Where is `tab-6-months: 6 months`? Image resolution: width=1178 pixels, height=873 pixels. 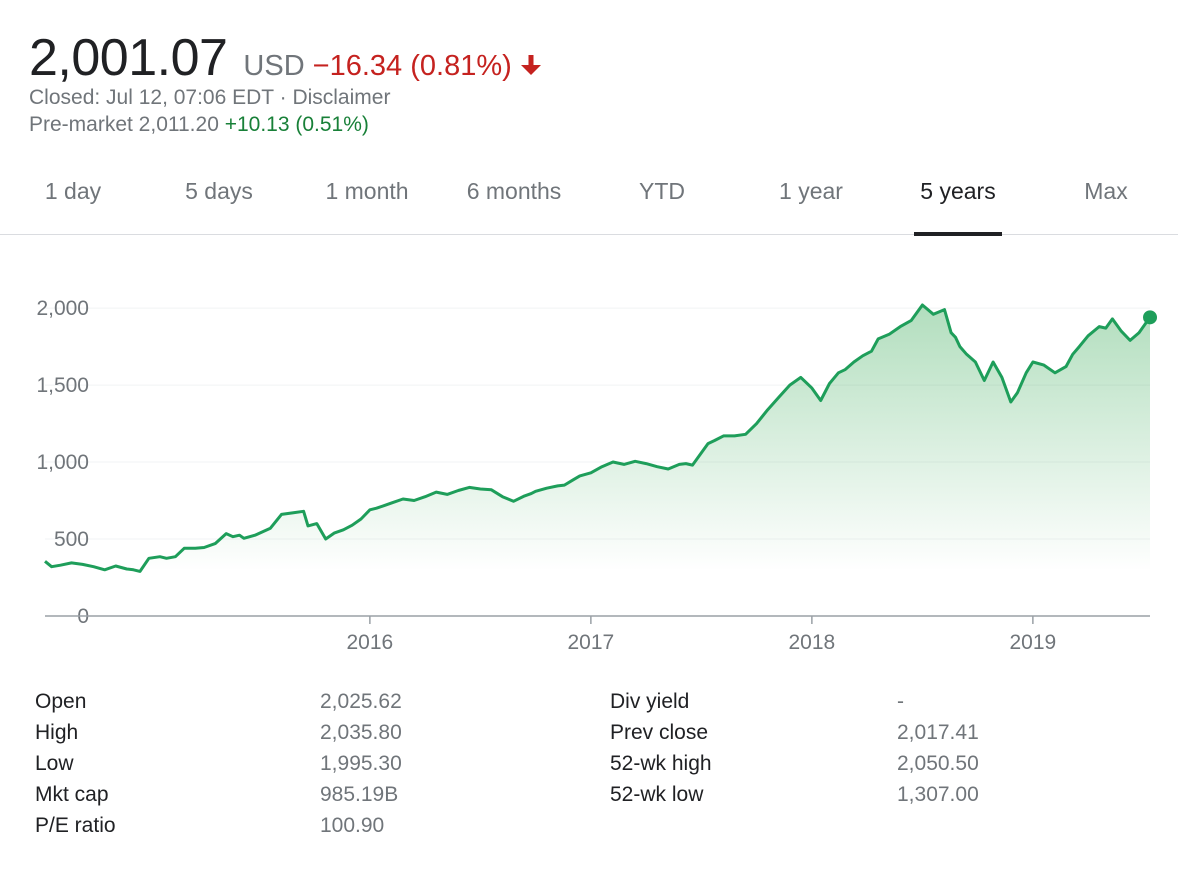
tab-6-months: 6 months is located at coordinates (514, 191).